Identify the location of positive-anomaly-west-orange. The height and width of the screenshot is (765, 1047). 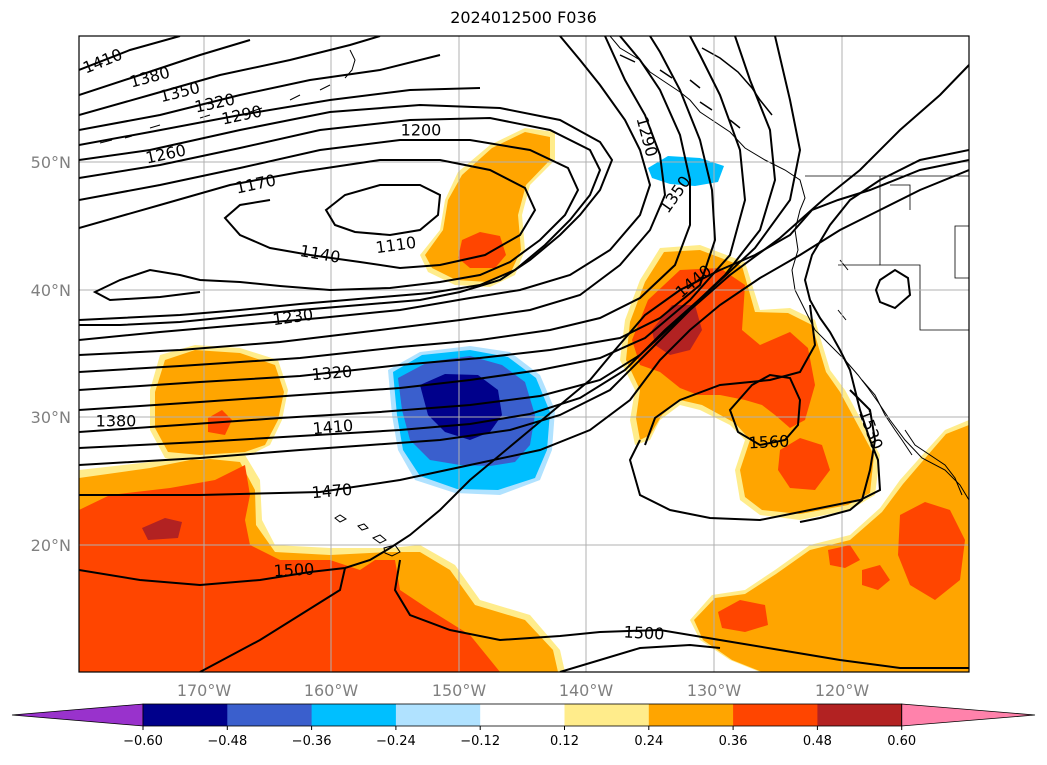
(219, 402).